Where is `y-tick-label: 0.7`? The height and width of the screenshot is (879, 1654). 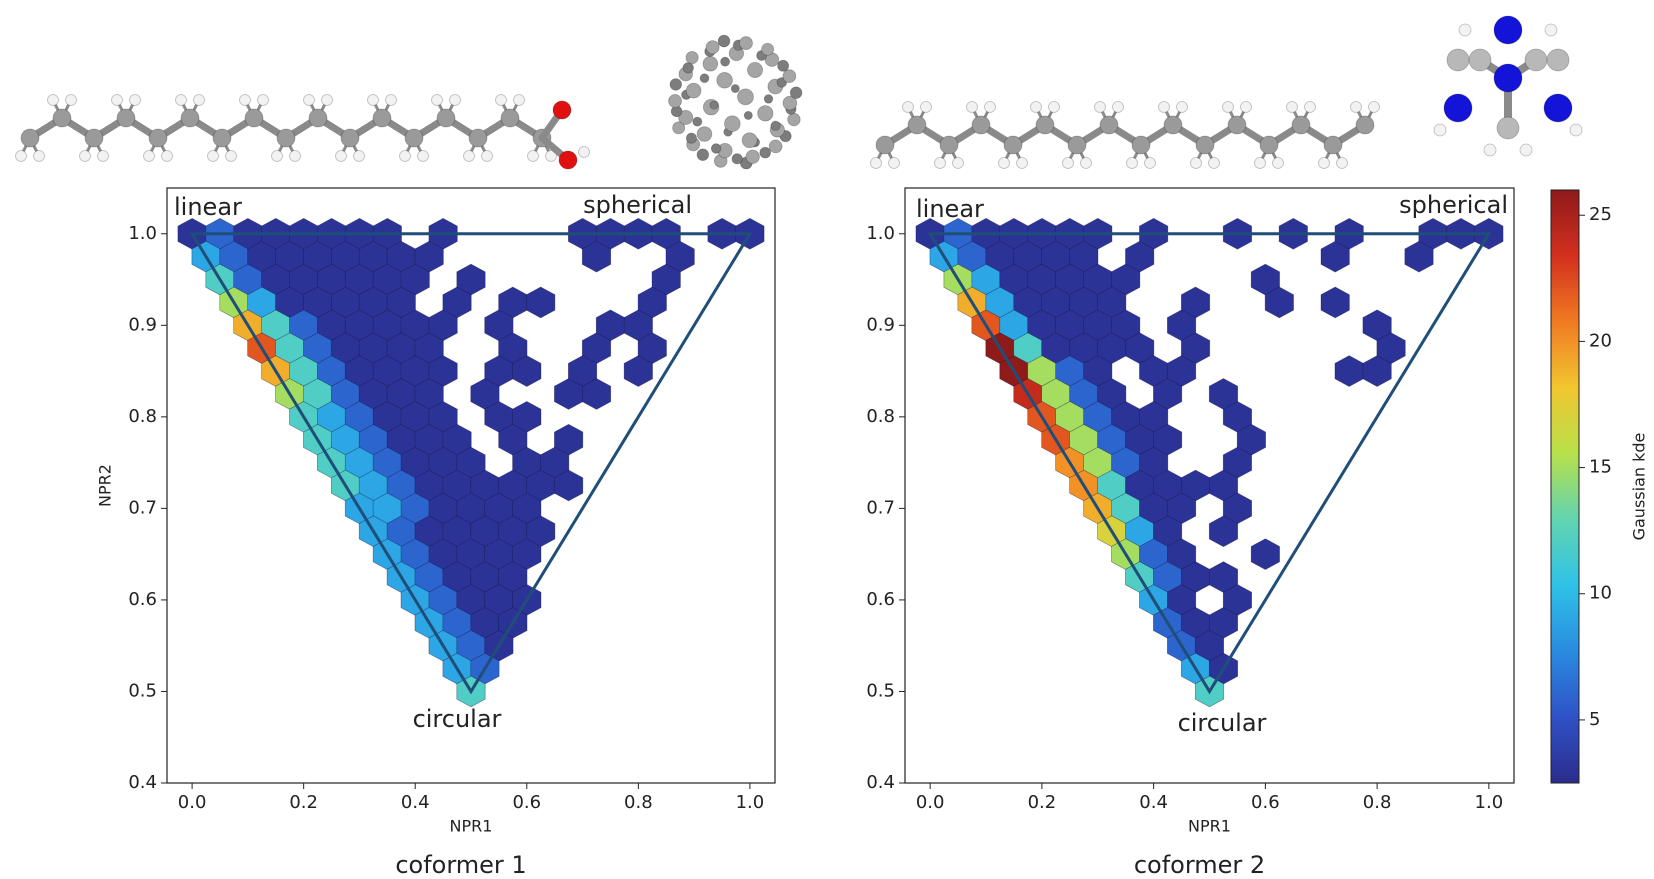
y-tick-label: 0.7 is located at coordinates (880, 507).